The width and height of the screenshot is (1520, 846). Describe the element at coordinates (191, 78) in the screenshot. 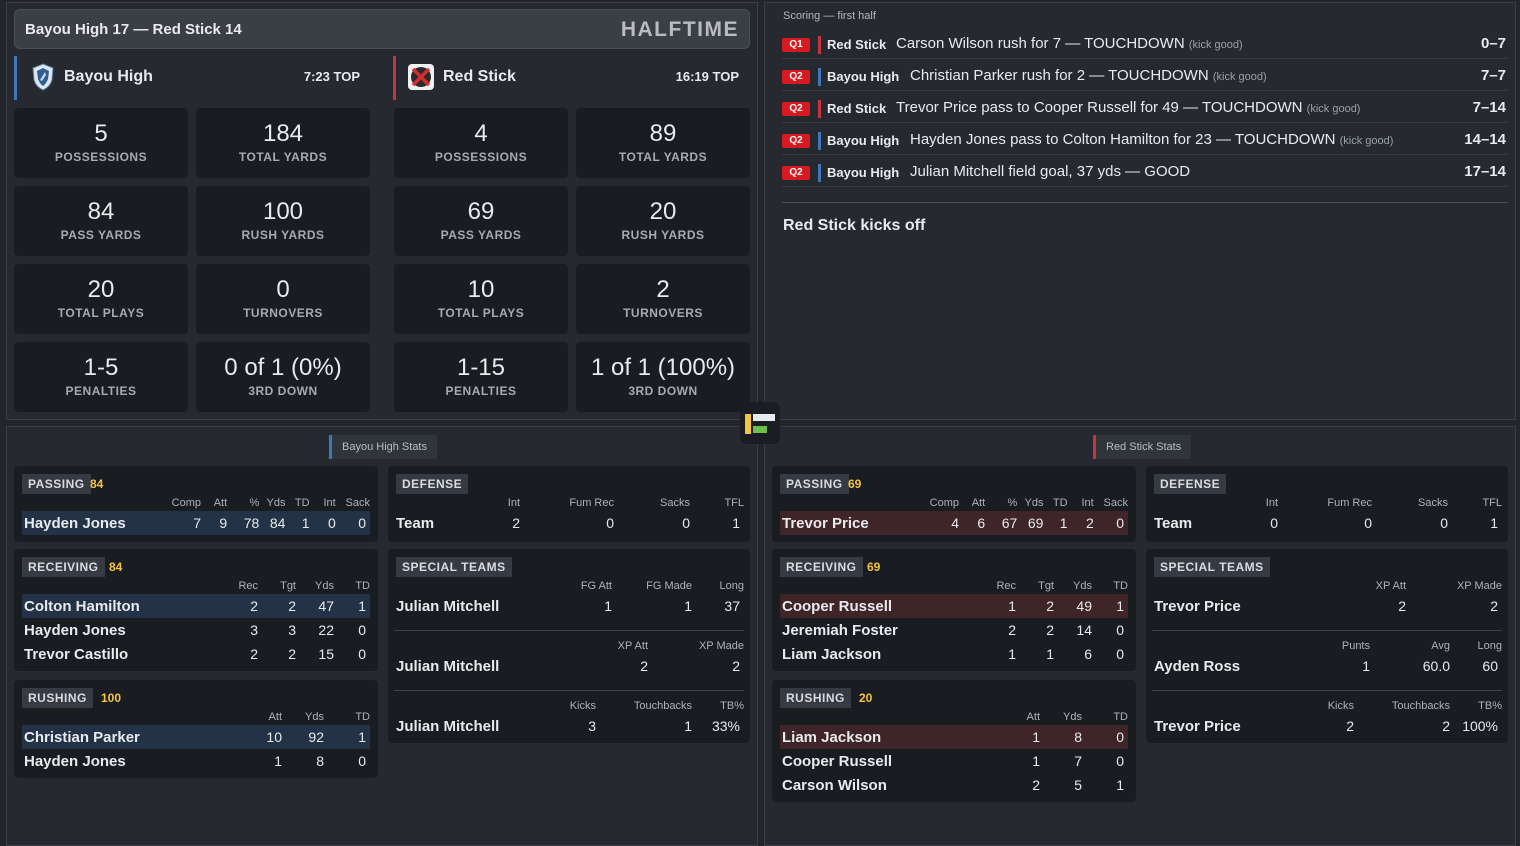

I see `home-team-header: Bayou High 7:23 TOP` at that location.